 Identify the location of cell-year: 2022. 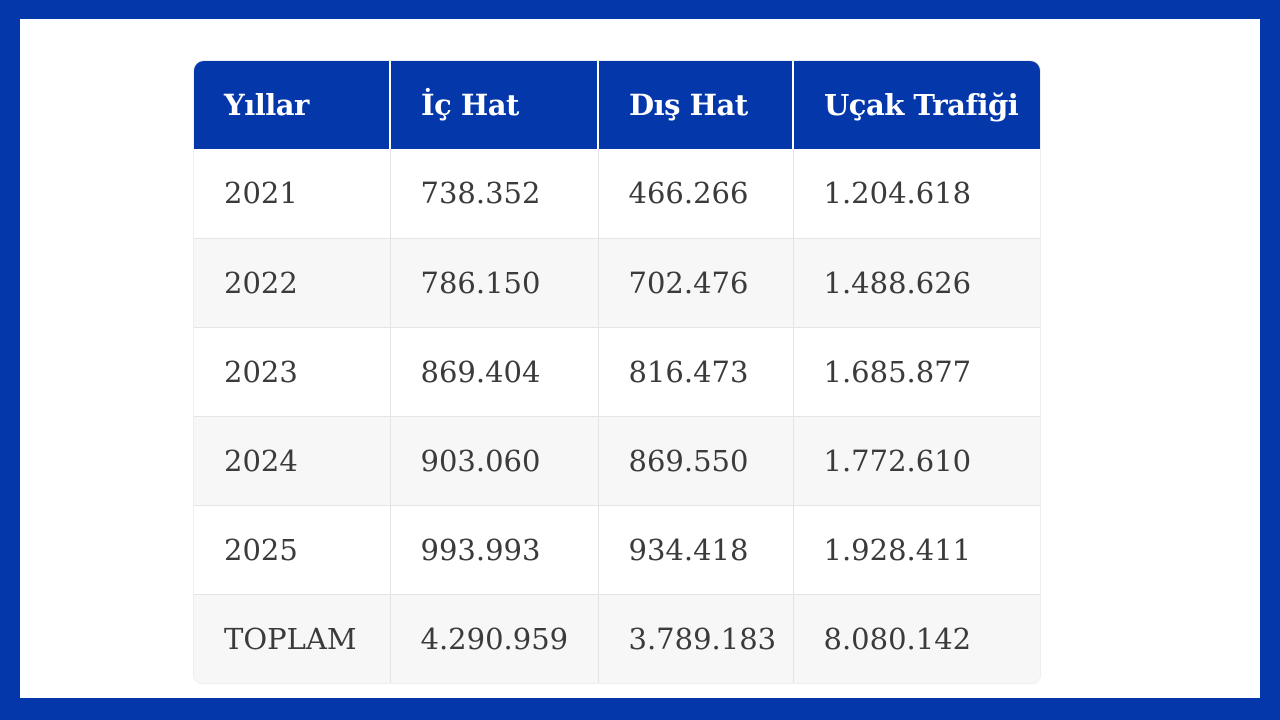
(292, 283).